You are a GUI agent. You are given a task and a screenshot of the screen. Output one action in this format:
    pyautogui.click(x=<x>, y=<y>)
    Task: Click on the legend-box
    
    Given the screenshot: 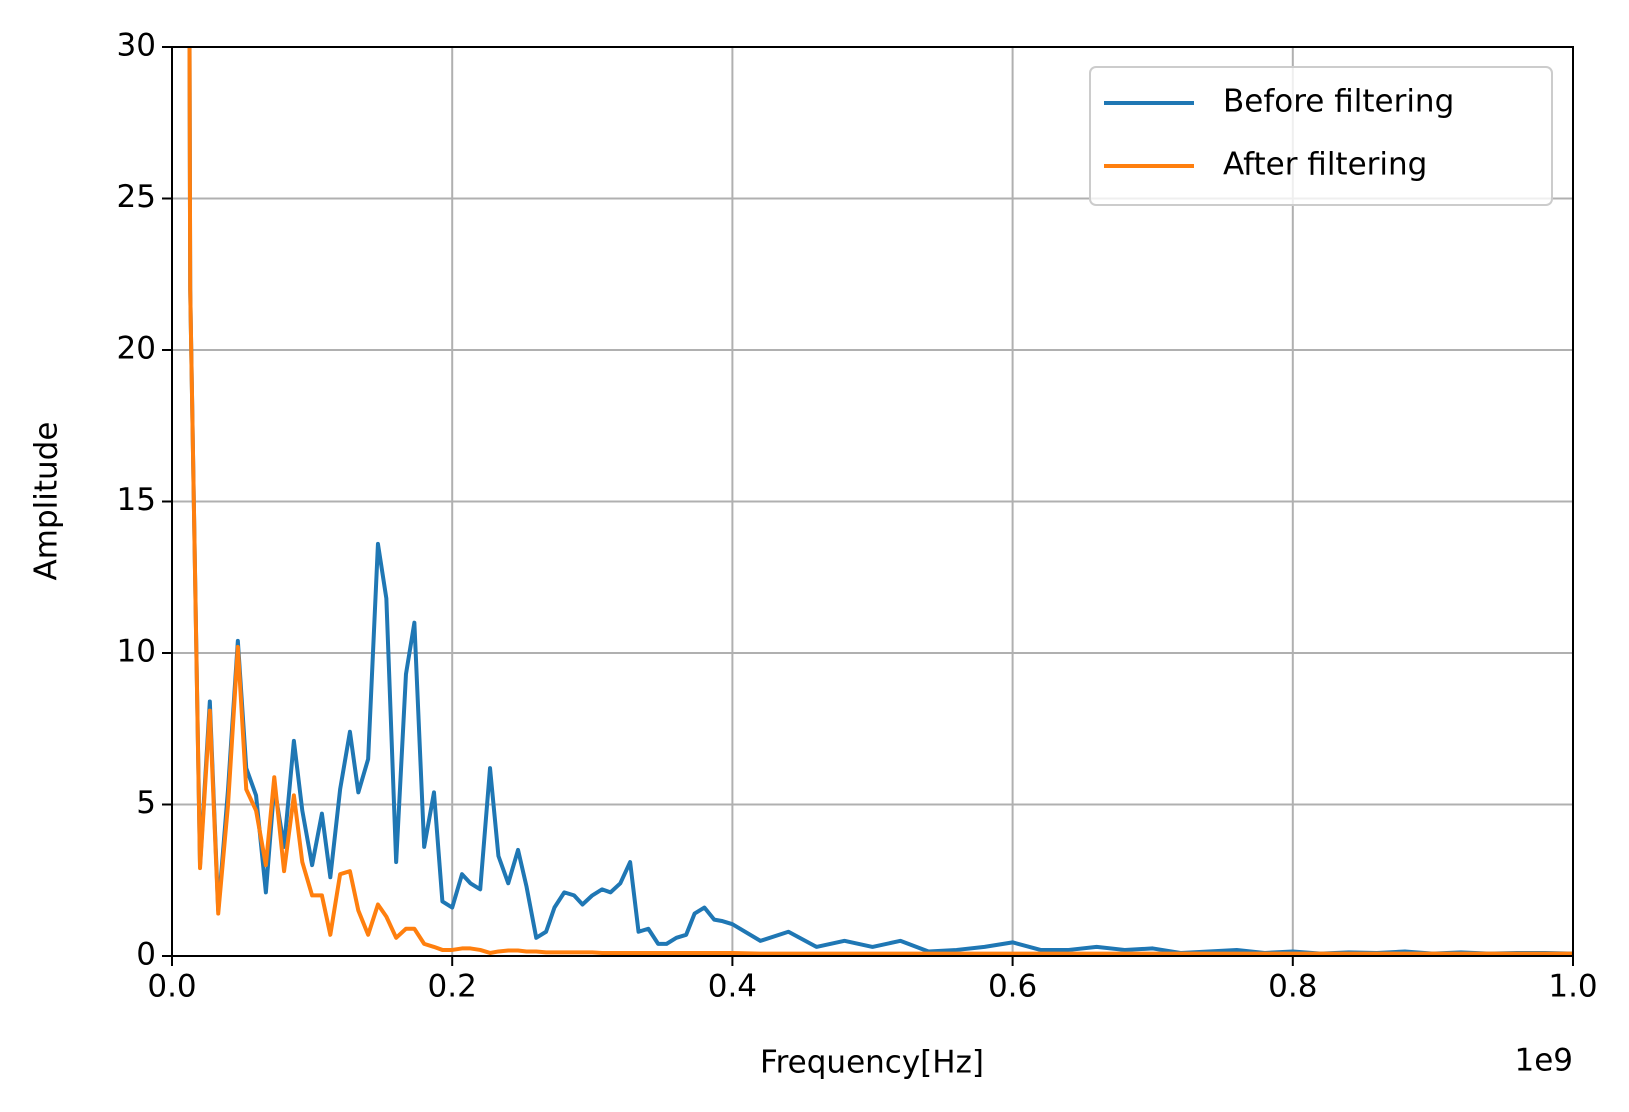 What is the action you would take?
    pyautogui.click(x=1321, y=136)
    